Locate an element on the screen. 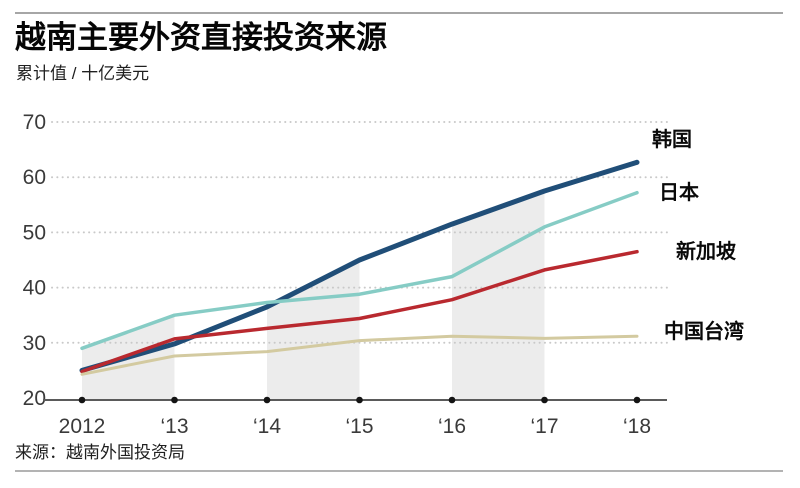 The width and height of the screenshot is (800, 488). x-tick-label: ‘17 is located at coordinates (544, 426).